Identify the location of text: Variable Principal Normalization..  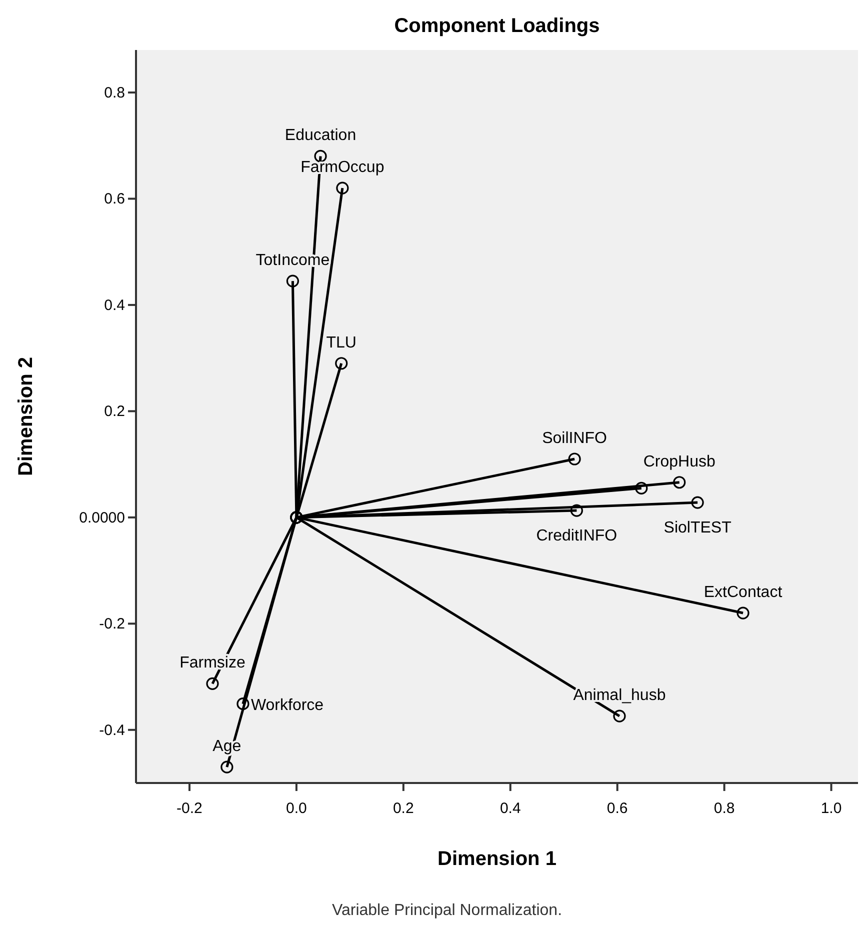
(447, 910).